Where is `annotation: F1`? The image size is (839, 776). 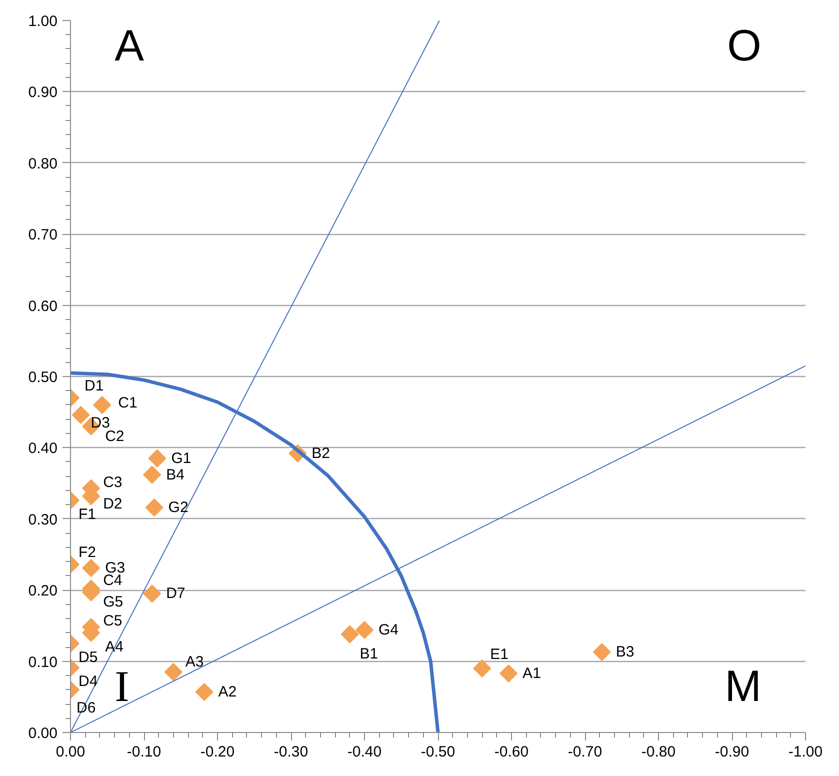
annotation: F1 is located at coordinates (87, 514).